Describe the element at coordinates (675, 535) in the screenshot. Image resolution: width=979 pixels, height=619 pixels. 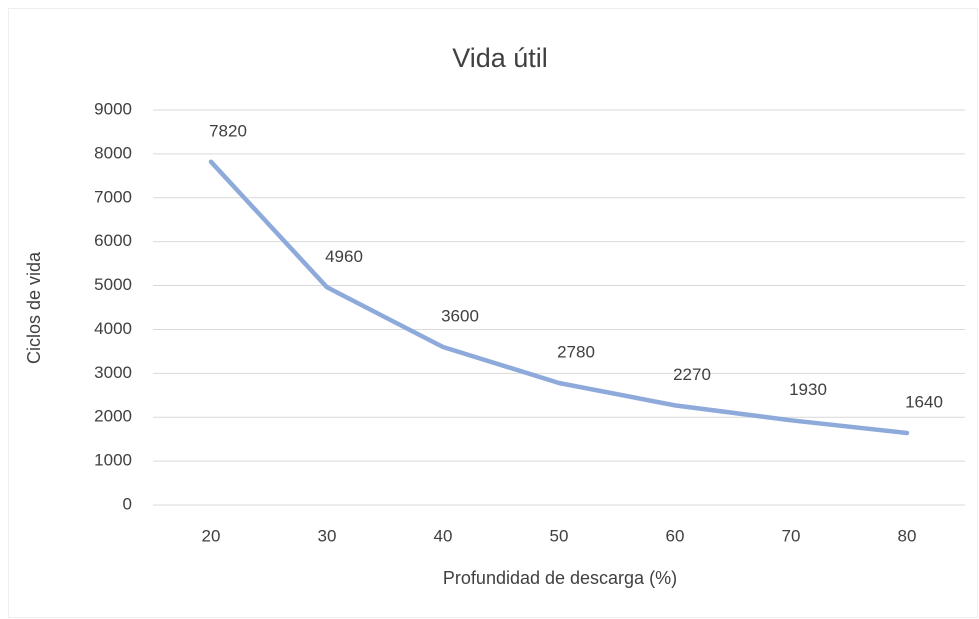
I see `x-tick-label: 60` at that location.